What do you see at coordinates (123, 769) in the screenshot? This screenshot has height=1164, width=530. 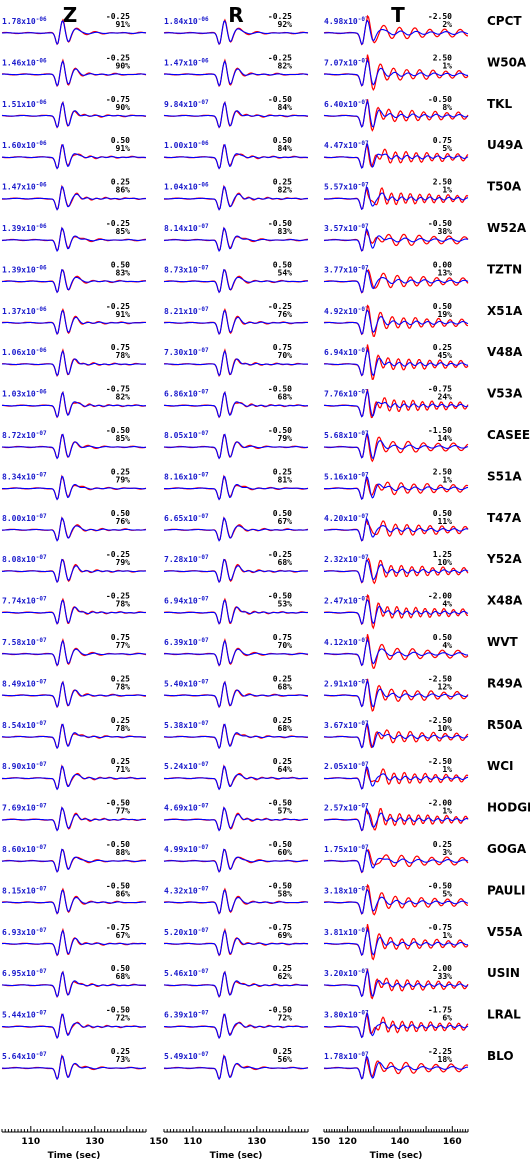 I see `variance-reduction-label: 71%` at bounding box center [123, 769].